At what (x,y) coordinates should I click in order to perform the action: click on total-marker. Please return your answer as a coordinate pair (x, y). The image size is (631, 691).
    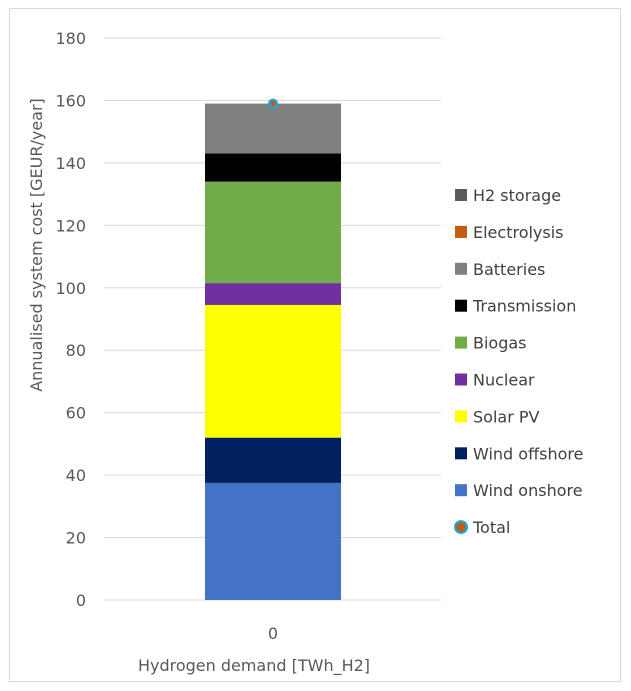
    Looking at the image, I should click on (273, 103).